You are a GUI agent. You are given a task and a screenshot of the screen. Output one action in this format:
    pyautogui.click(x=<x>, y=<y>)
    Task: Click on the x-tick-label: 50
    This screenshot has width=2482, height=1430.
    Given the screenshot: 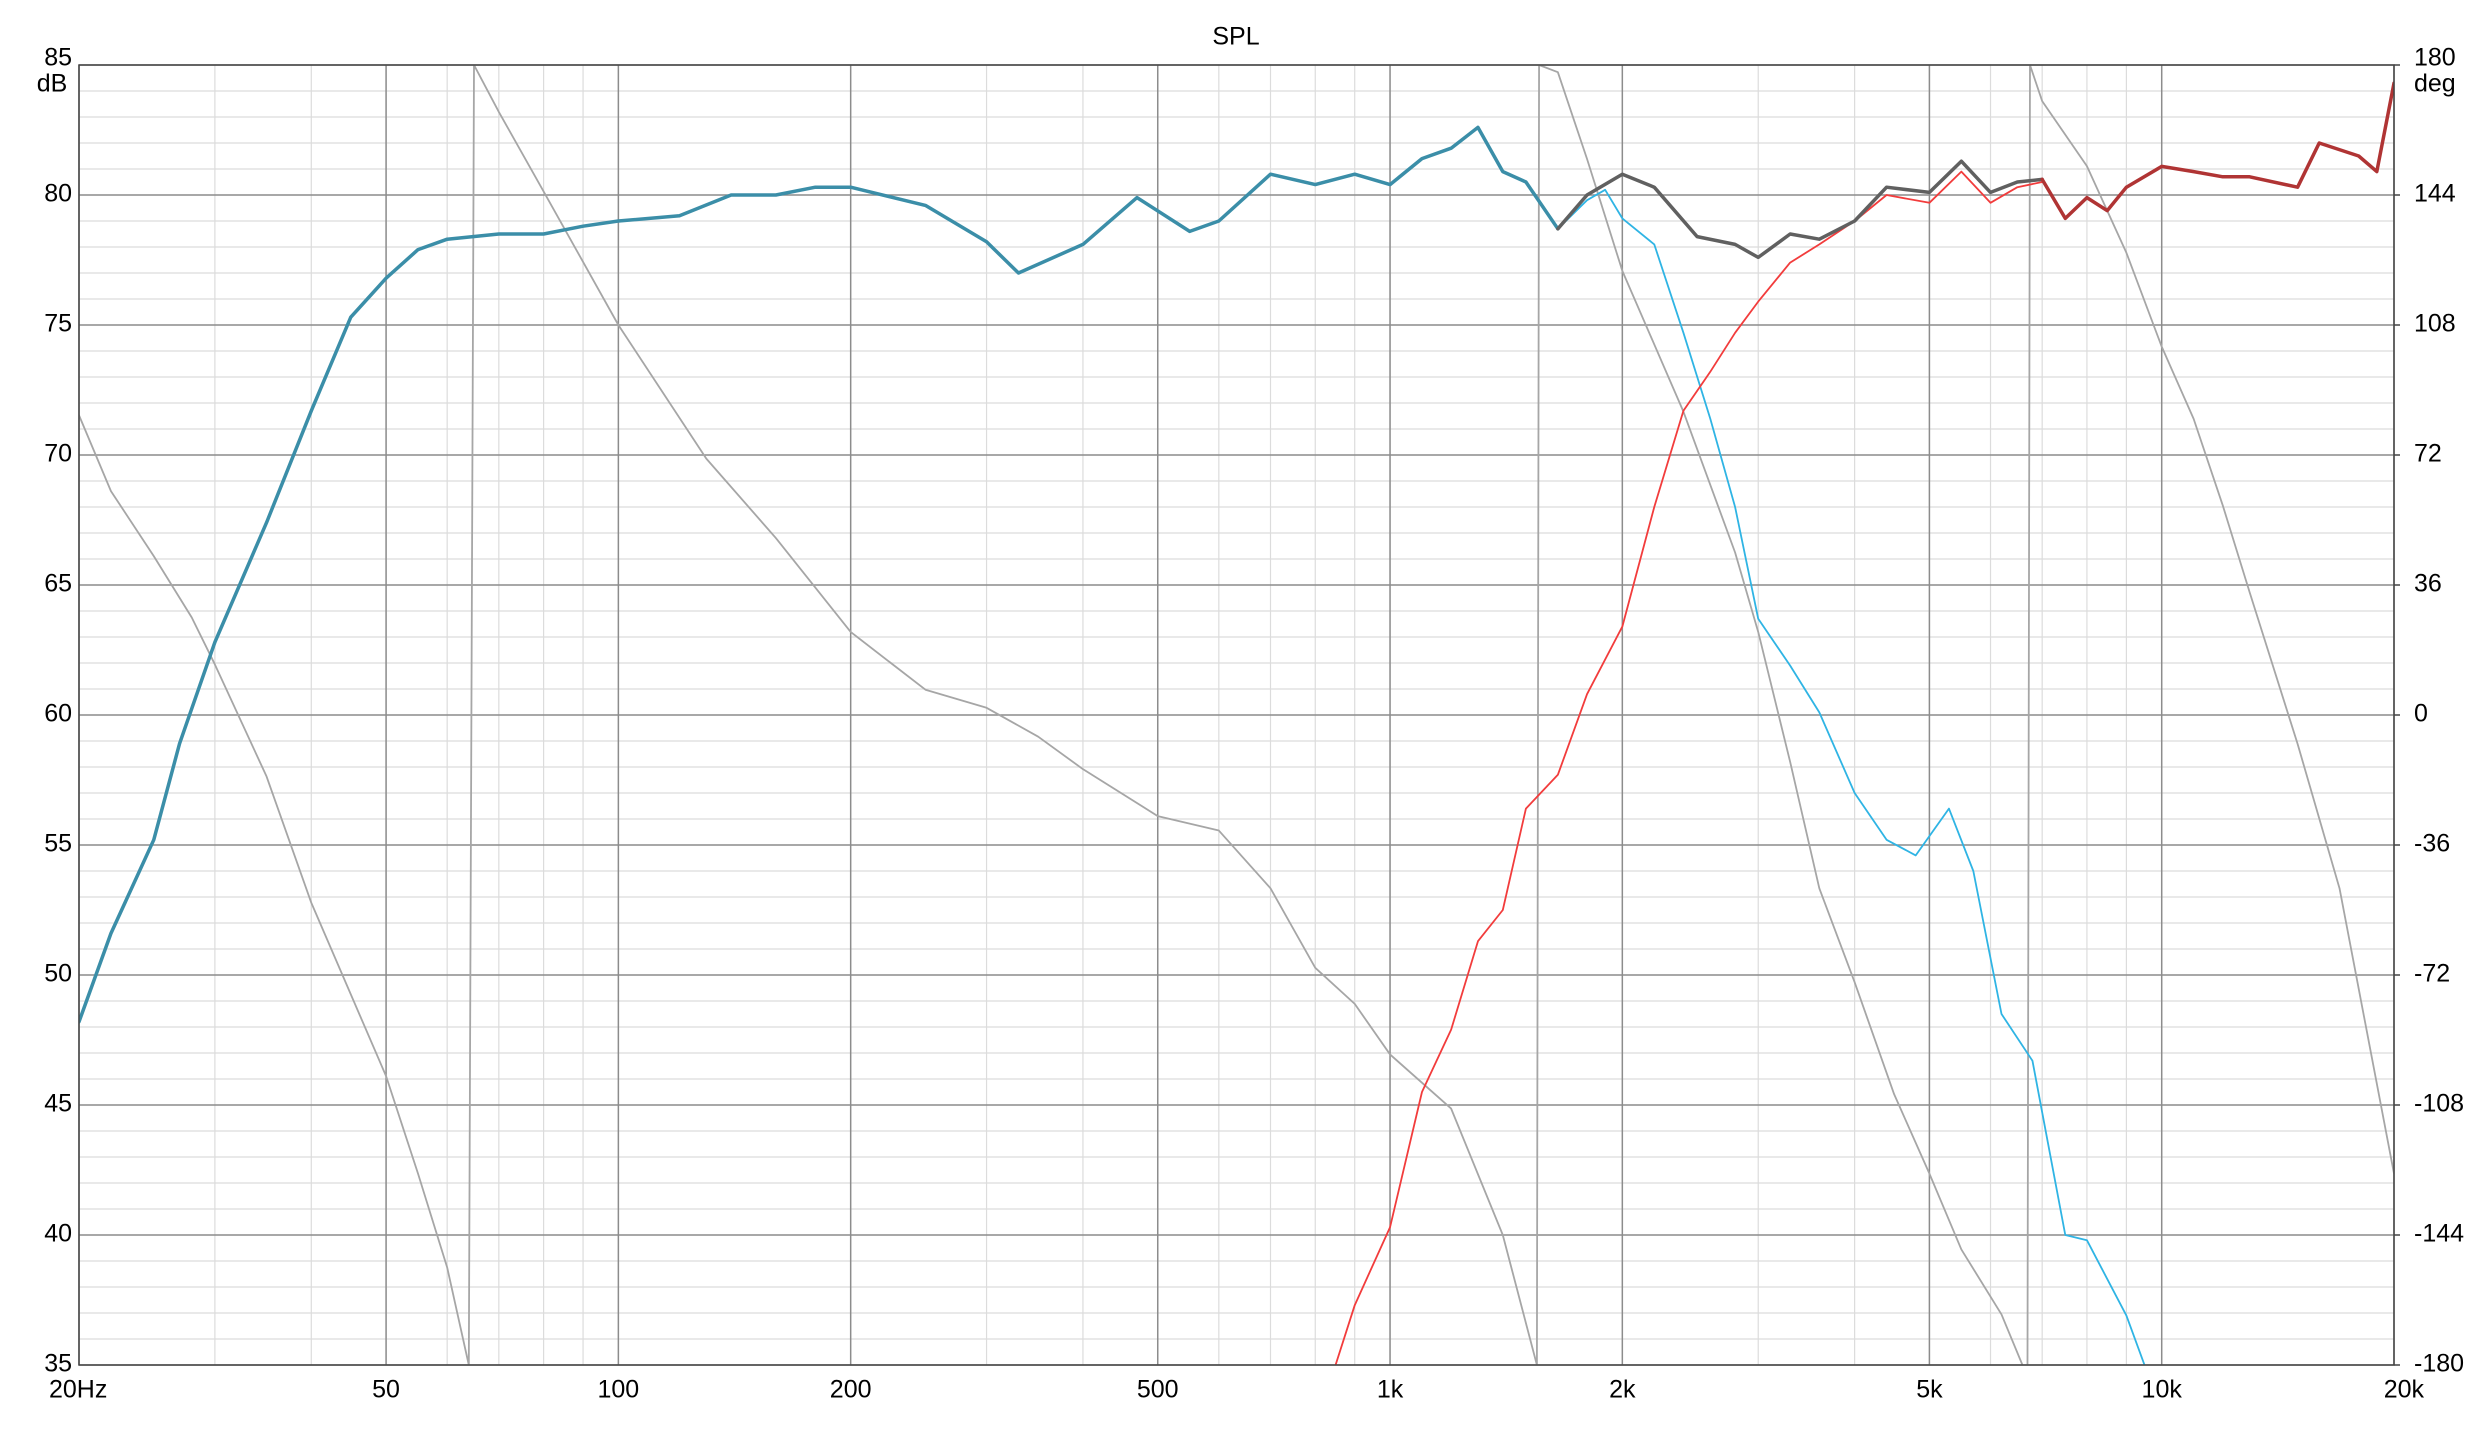 What is the action you would take?
    pyautogui.click(x=386, y=1390)
    